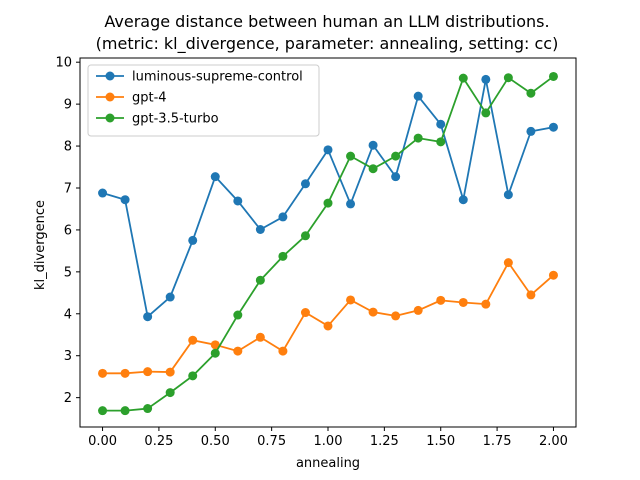  Describe the element at coordinates (63, 63) in the screenshot. I see `y-tick-label: 10` at that location.